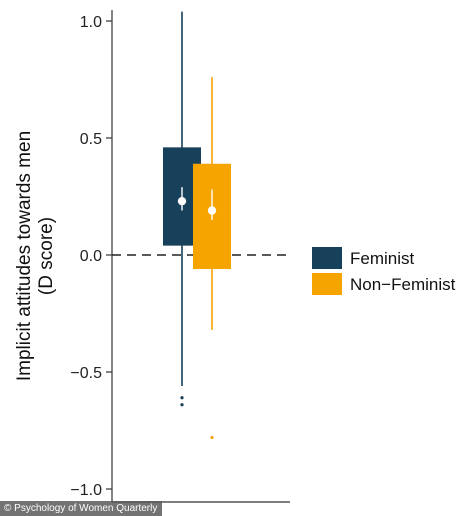 The width and height of the screenshot is (474, 516). What do you see at coordinates (182, 201) in the screenshot?
I see `feminist-mean-point` at bounding box center [182, 201].